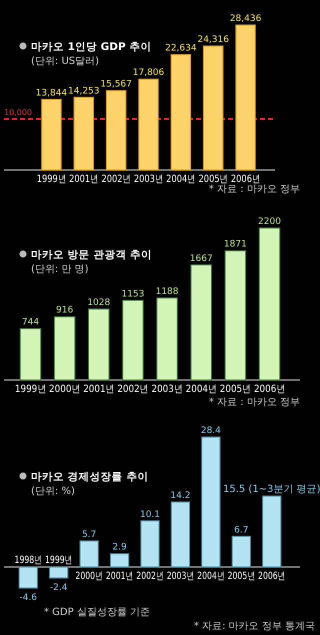  Describe the element at coordinates (148, 73) in the screenshot. I see `data-label: 17,806` at that location.